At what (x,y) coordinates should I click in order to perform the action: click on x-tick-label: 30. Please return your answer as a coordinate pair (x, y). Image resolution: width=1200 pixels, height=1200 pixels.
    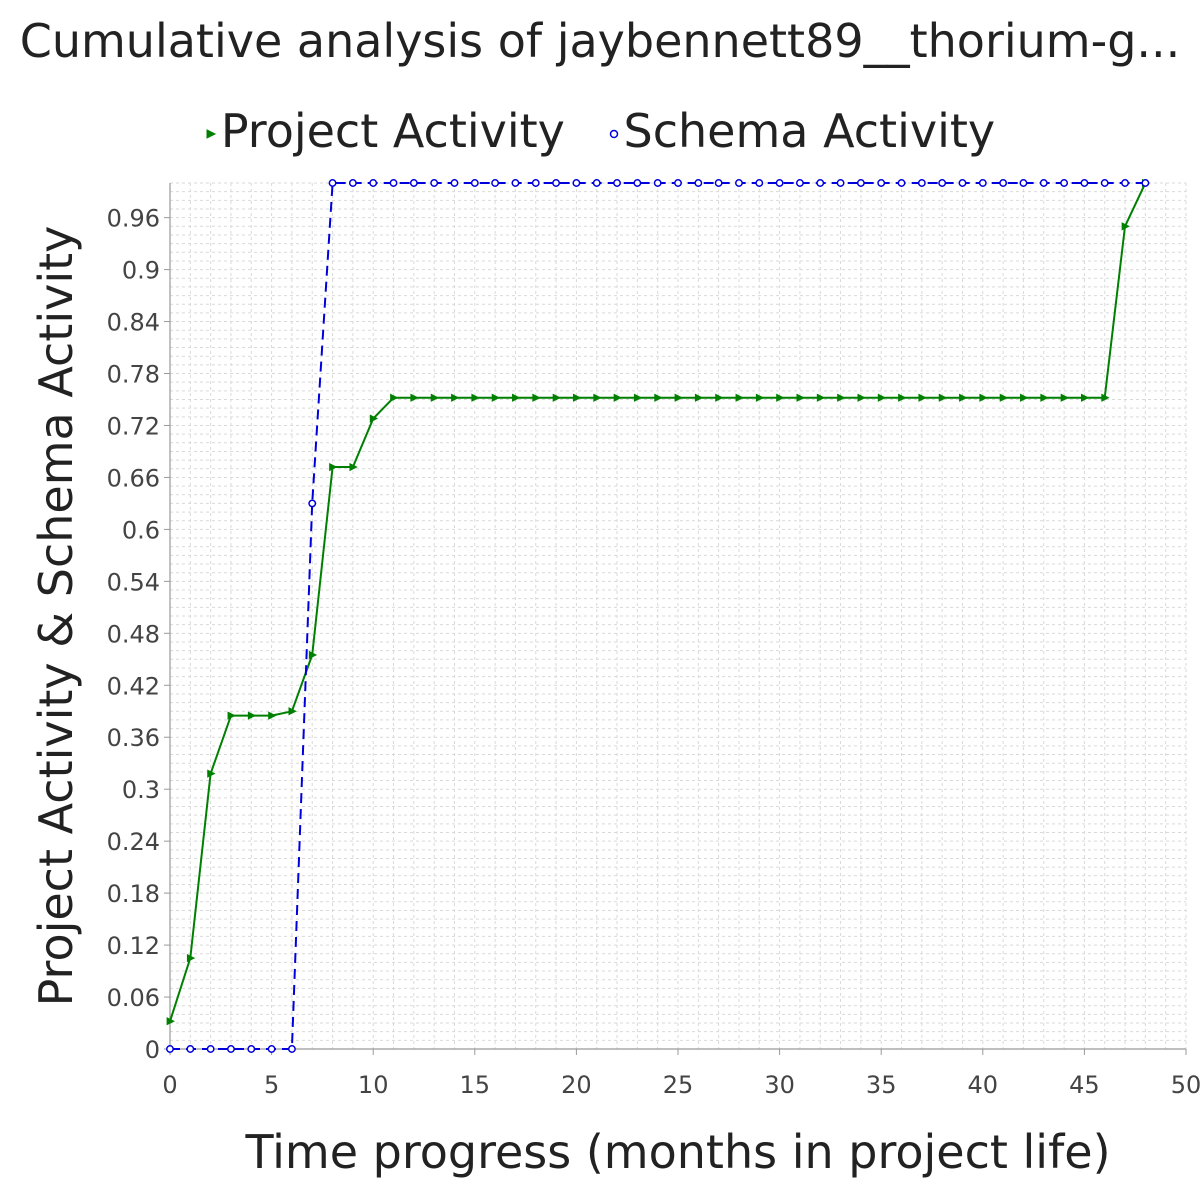
    Looking at the image, I should click on (779, 1085).